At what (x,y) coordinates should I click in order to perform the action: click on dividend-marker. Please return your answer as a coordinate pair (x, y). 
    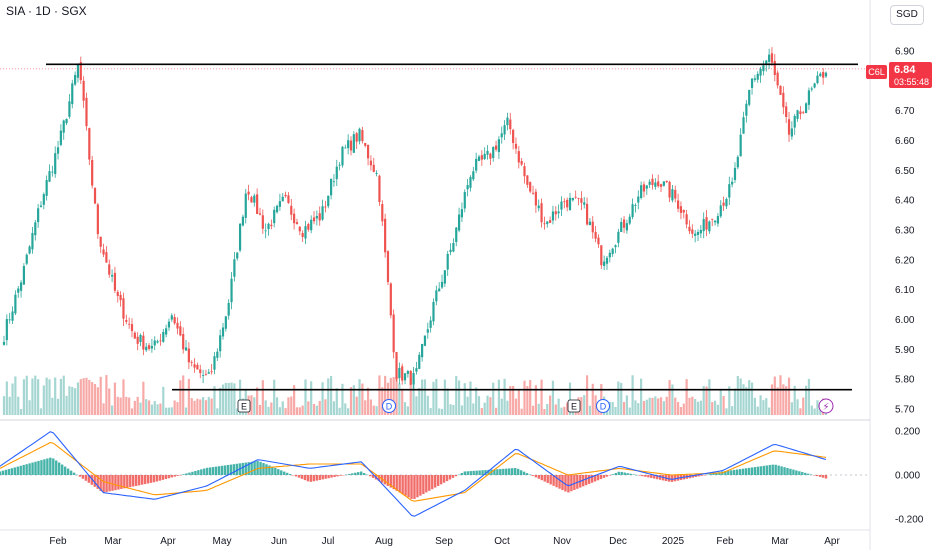
    Looking at the image, I should click on (603, 406).